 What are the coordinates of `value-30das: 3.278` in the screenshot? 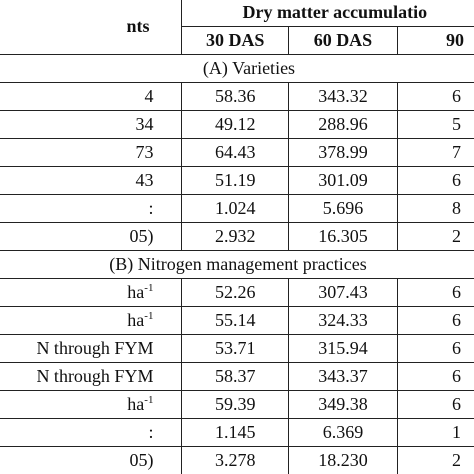 It's located at (235, 460).